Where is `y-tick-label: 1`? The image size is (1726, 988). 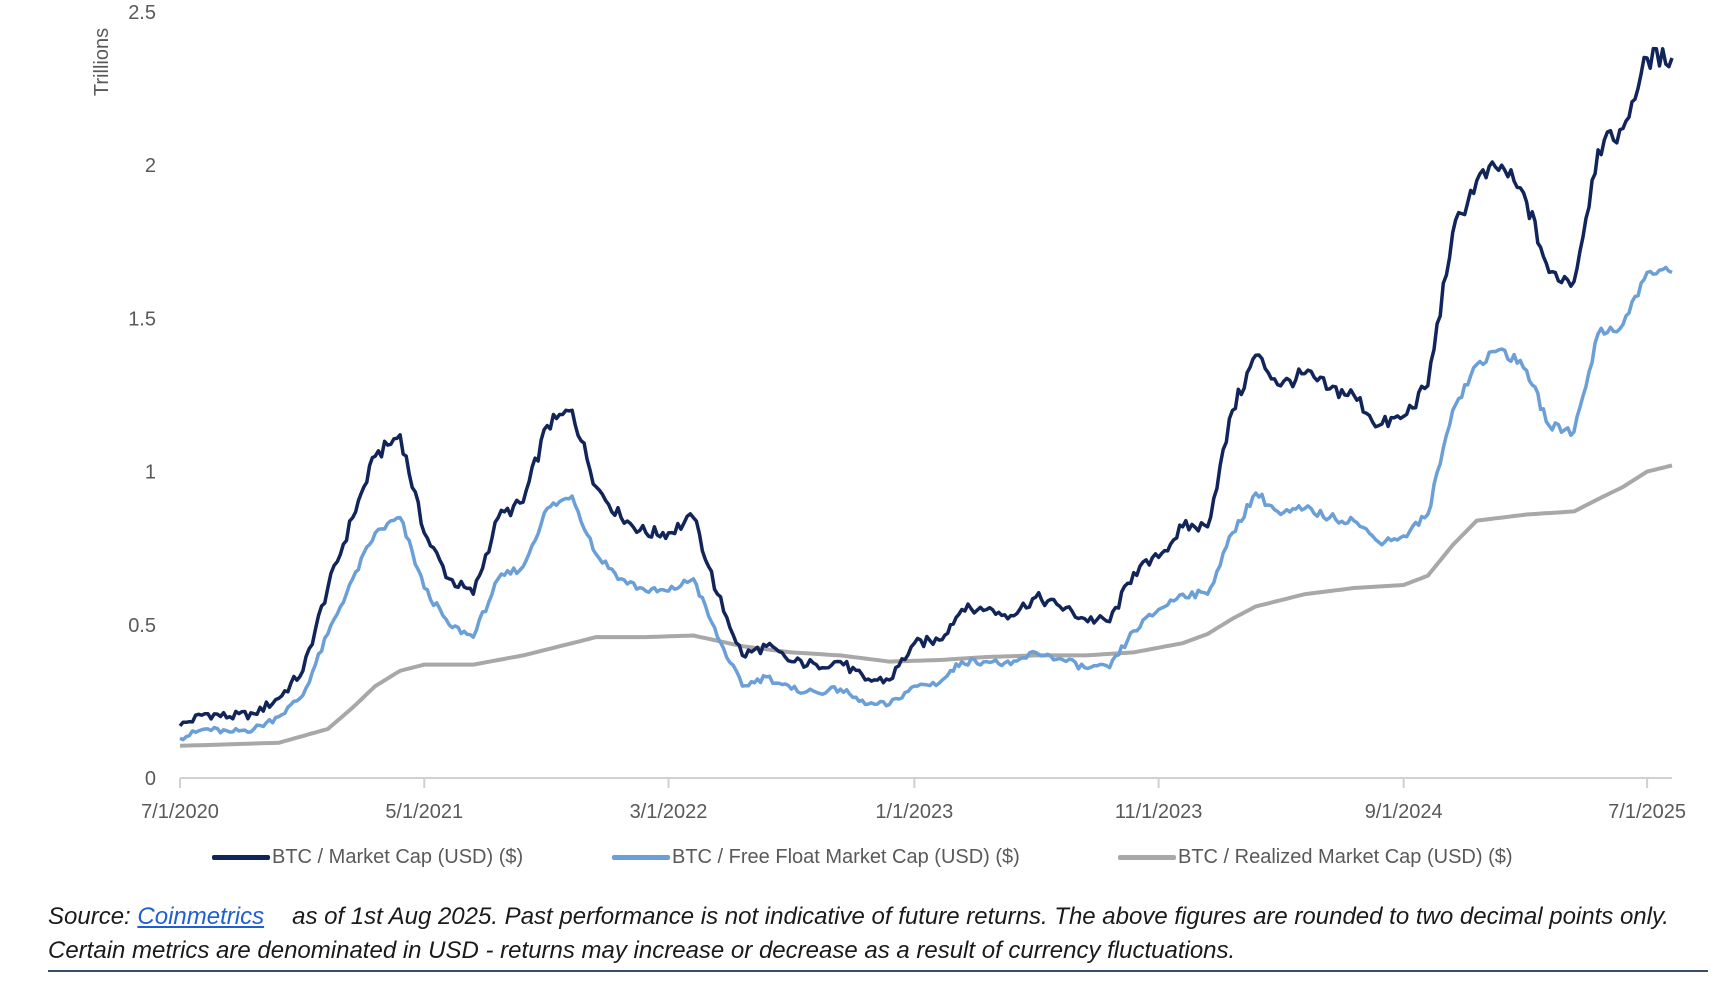 y-tick-label: 1 is located at coordinates (150, 473).